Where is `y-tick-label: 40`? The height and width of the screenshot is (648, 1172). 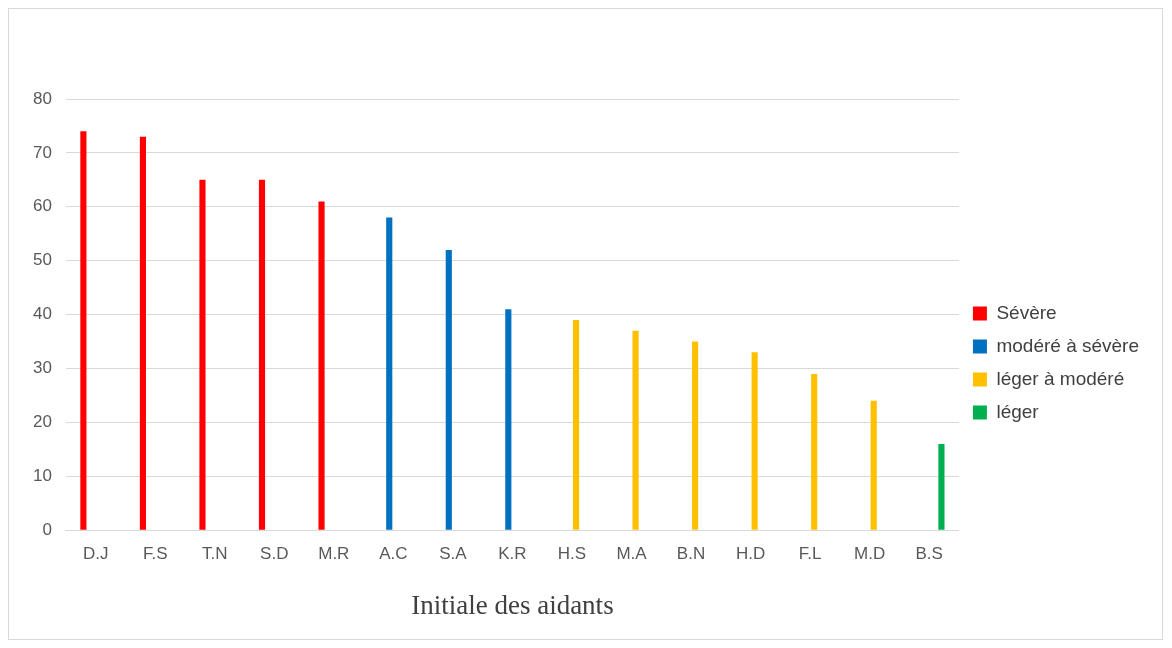
y-tick-label: 40 is located at coordinates (42, 314).